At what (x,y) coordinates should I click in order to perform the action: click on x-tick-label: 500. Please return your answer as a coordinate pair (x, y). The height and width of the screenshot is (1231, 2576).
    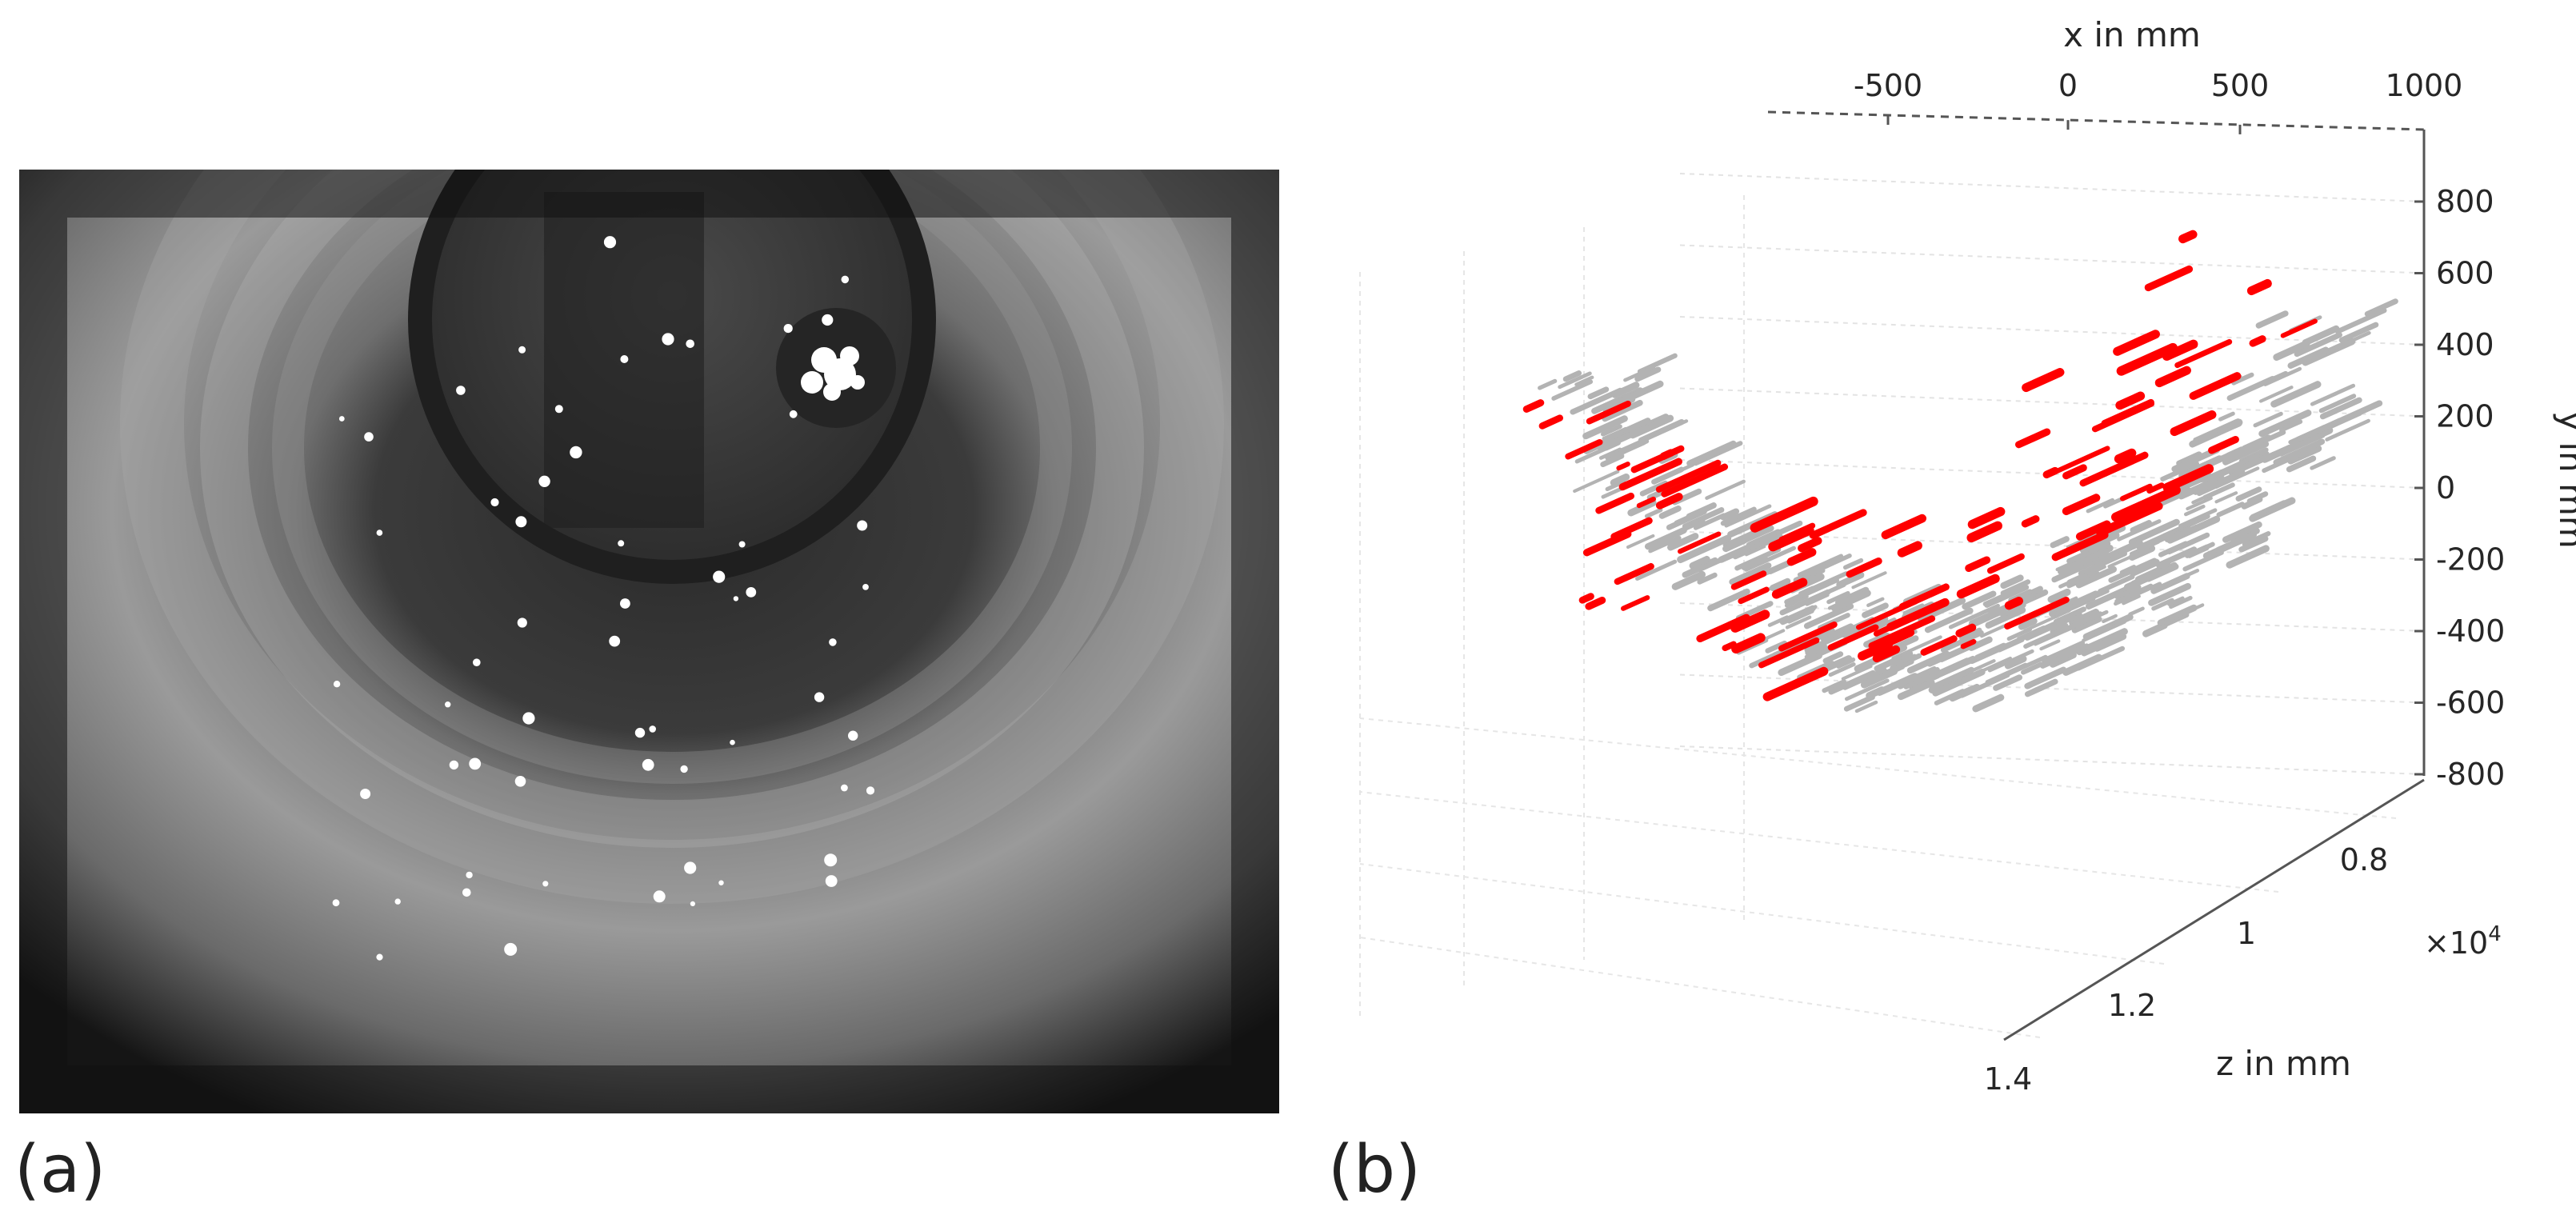
    Looking at the image, I should click on (2240, 85).